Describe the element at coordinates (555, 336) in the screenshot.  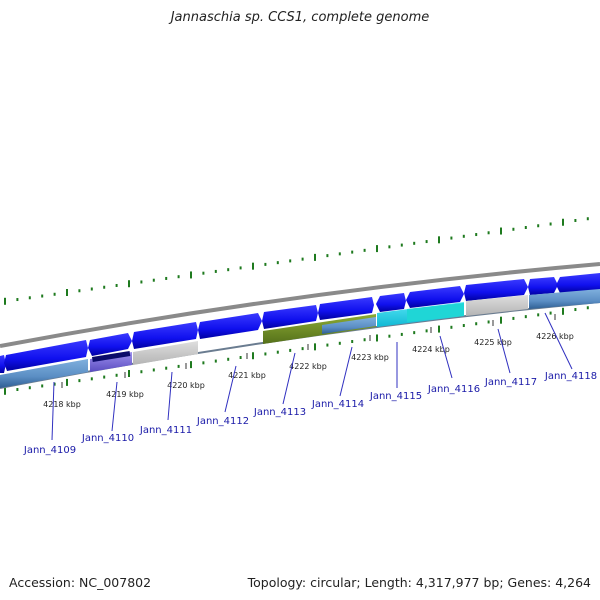
I see `kbp-tick-label: 4226 kbp` at that location.